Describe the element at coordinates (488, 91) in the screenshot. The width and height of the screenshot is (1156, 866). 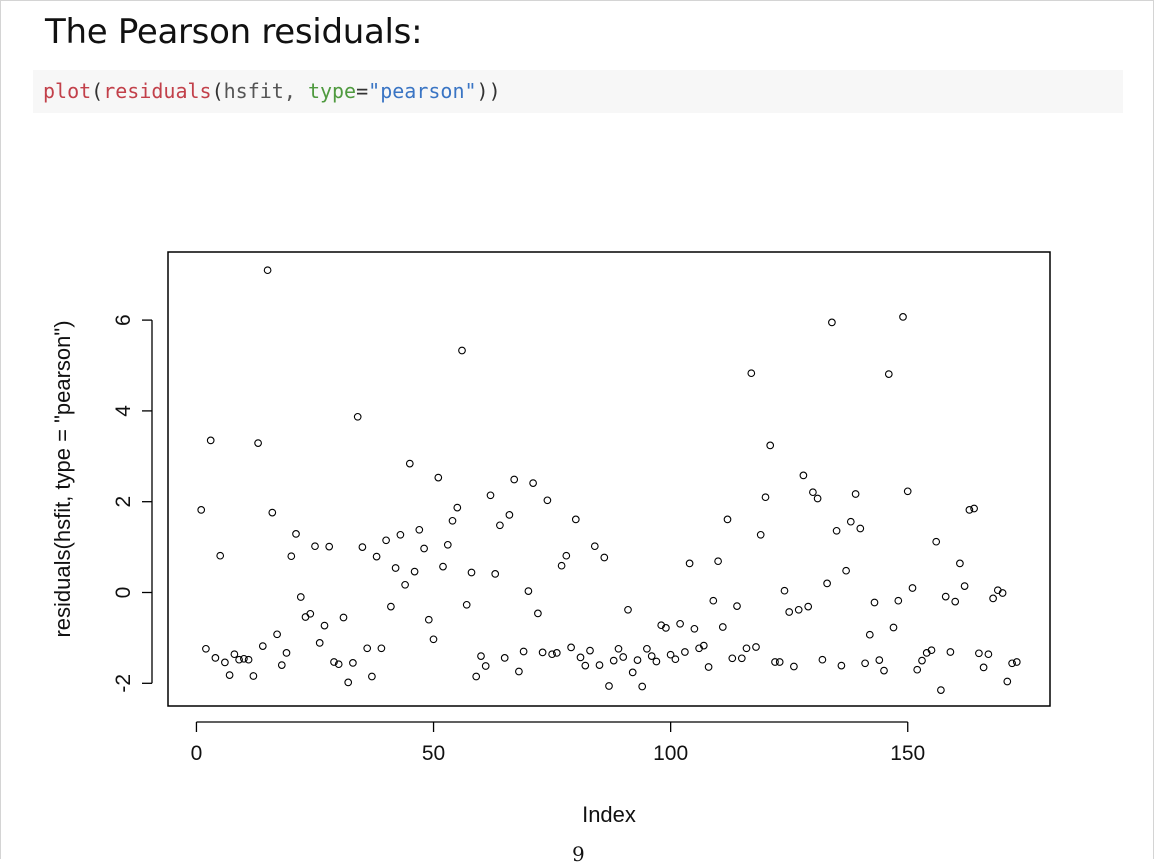
I see `code-paren-close: ))` at that location.